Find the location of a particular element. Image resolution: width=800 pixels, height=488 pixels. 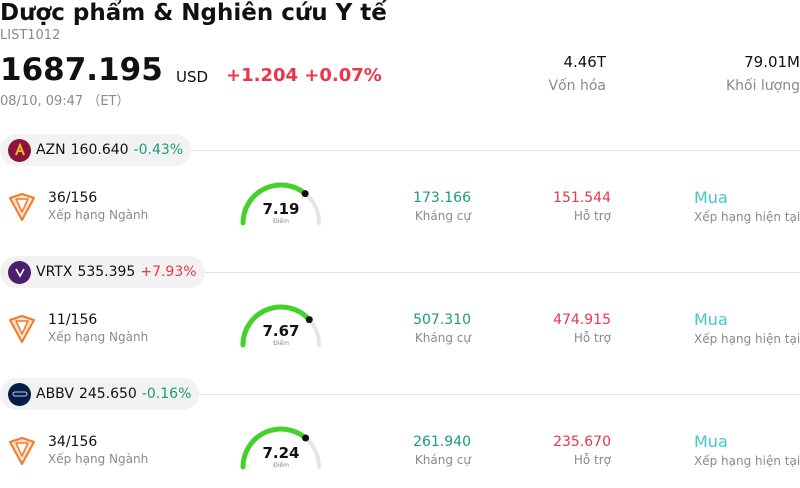

resistance-value: 173.166 is located at coordinates (442, 198).